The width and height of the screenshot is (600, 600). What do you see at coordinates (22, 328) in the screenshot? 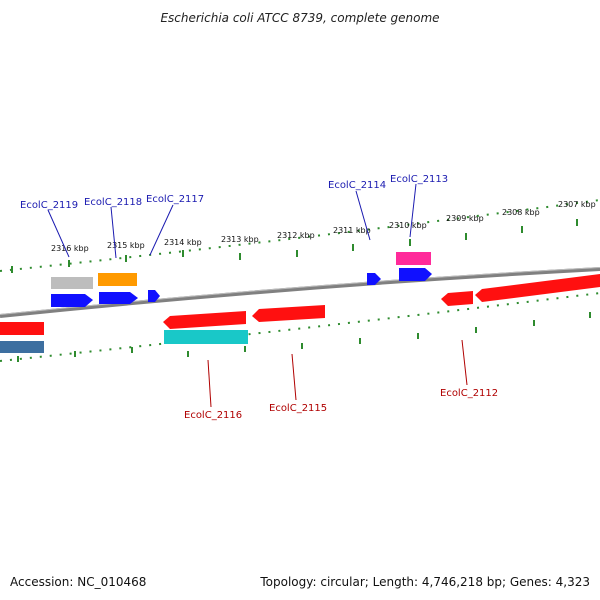
I see `gene-red-left` at bounding box center [22, 328].